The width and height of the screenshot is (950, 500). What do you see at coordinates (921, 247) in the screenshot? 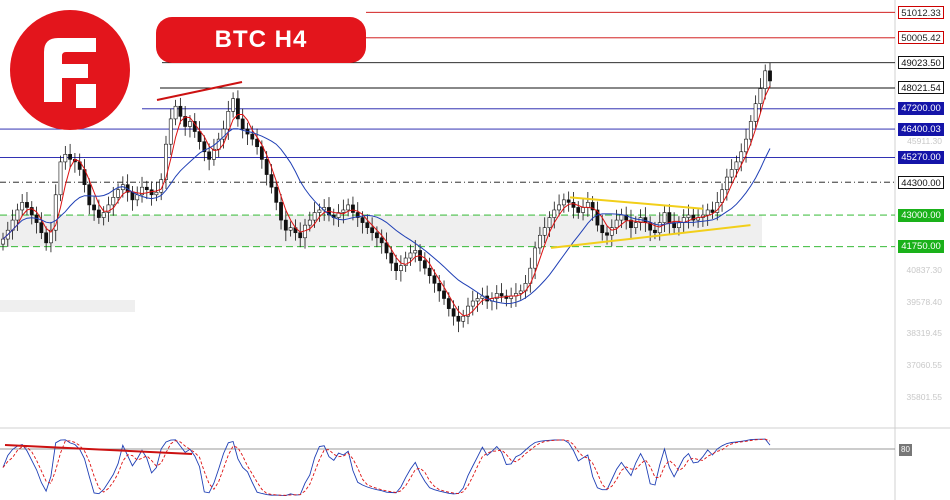
I see `price-level-tag: 41750.00` at bounding box center [921, 247].